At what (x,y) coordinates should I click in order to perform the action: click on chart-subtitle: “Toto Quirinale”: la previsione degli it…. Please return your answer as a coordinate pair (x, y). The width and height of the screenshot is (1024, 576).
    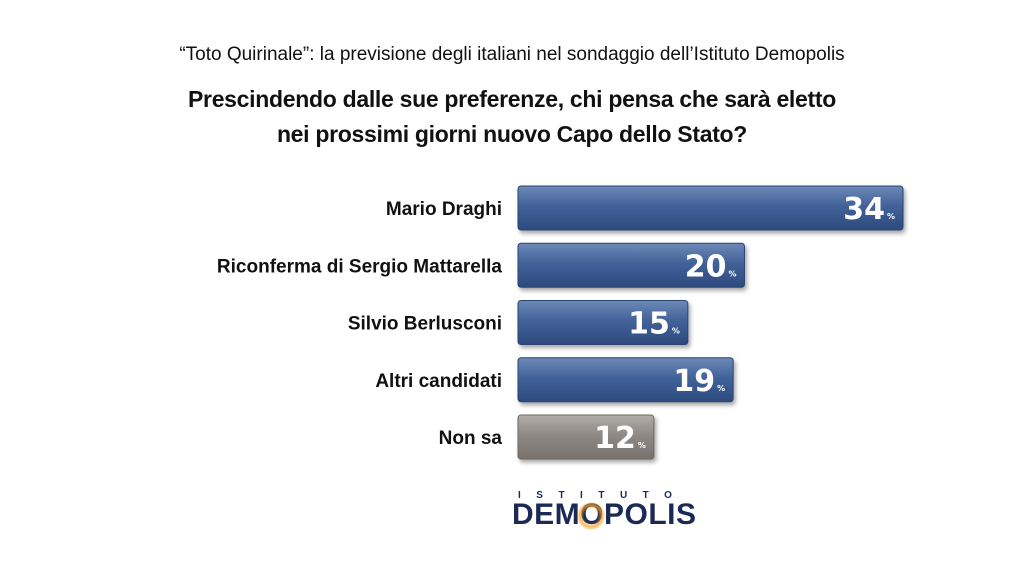
    Looking at the image, I should click on (512, 54).